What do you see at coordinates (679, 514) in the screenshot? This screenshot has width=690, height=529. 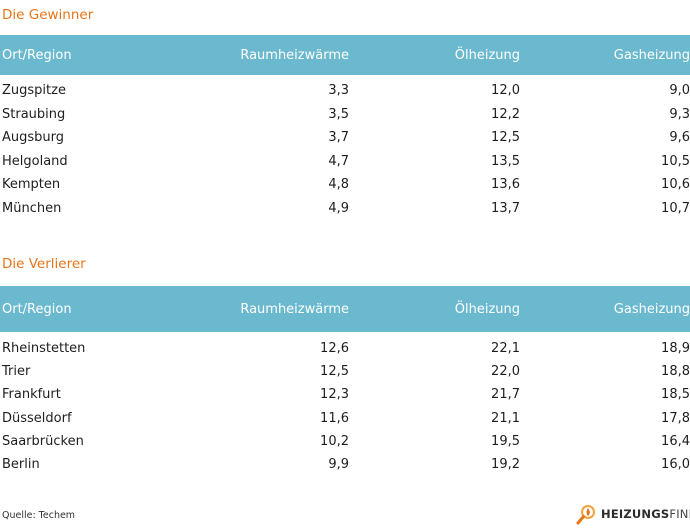 I see `logo-text-light: FINDER` at bounding box center [679, 514].